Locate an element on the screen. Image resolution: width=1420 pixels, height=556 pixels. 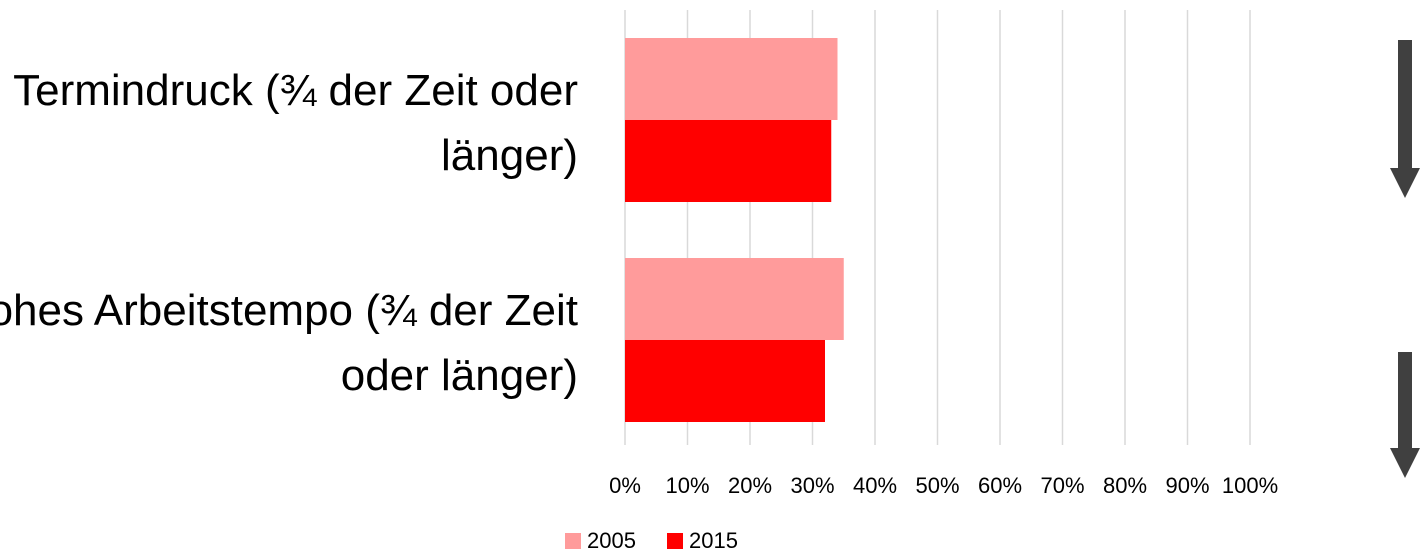
category-label: Termindruck (¾ der Zeit oder länger) is located at coordinates (295, 123).